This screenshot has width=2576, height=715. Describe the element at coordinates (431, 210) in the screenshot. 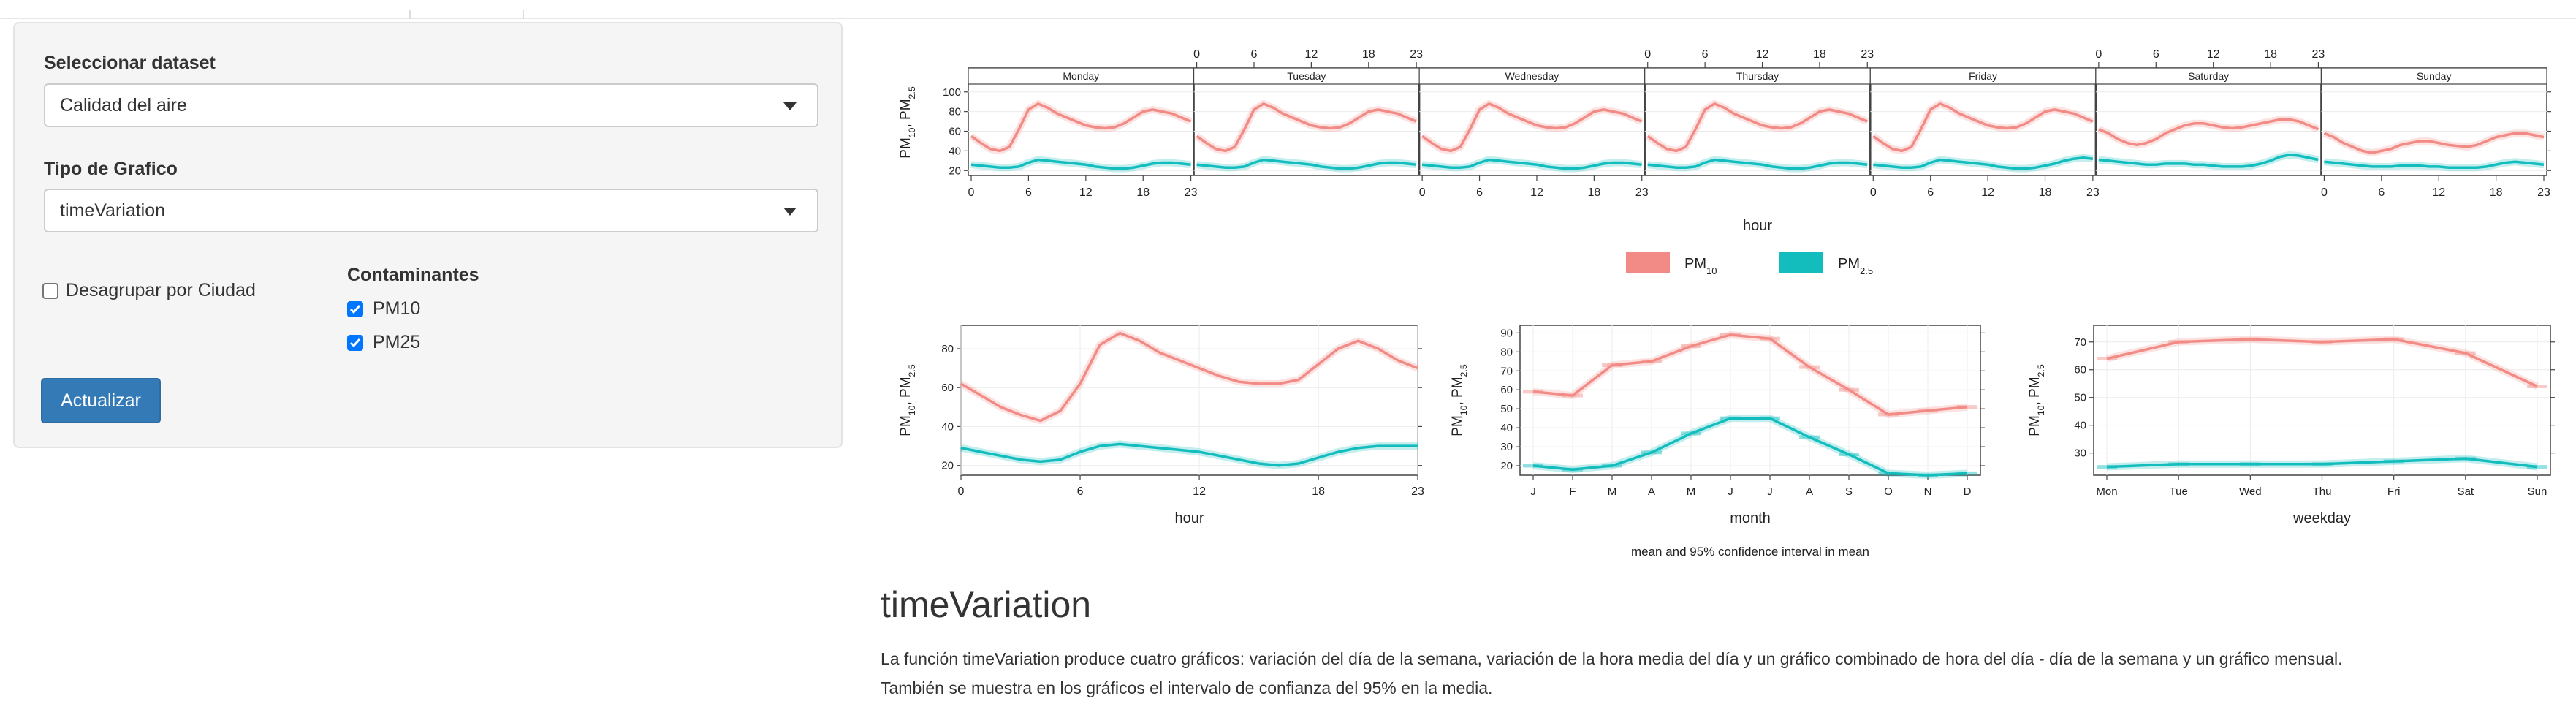

I see `chart-type-select: timeVariation` at that location.